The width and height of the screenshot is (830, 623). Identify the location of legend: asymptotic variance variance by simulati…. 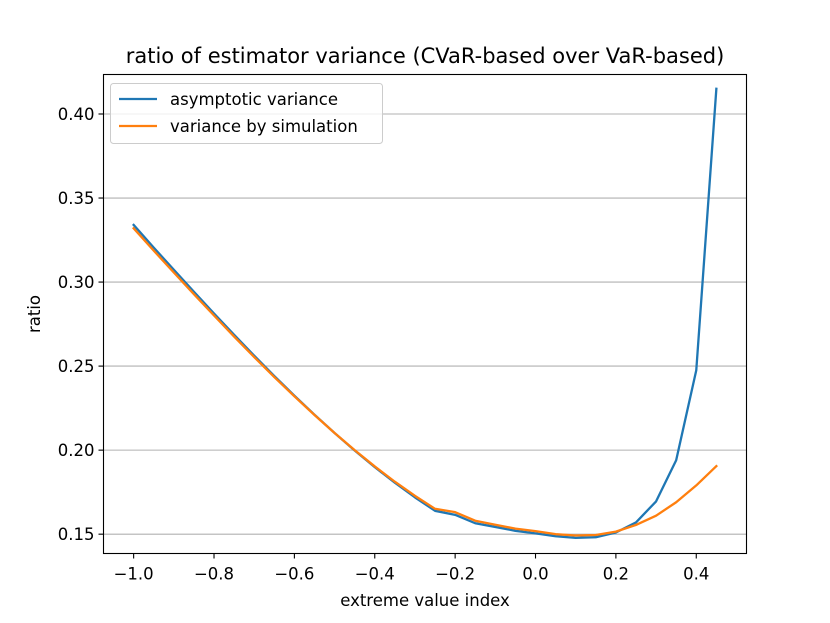
(246, 113).